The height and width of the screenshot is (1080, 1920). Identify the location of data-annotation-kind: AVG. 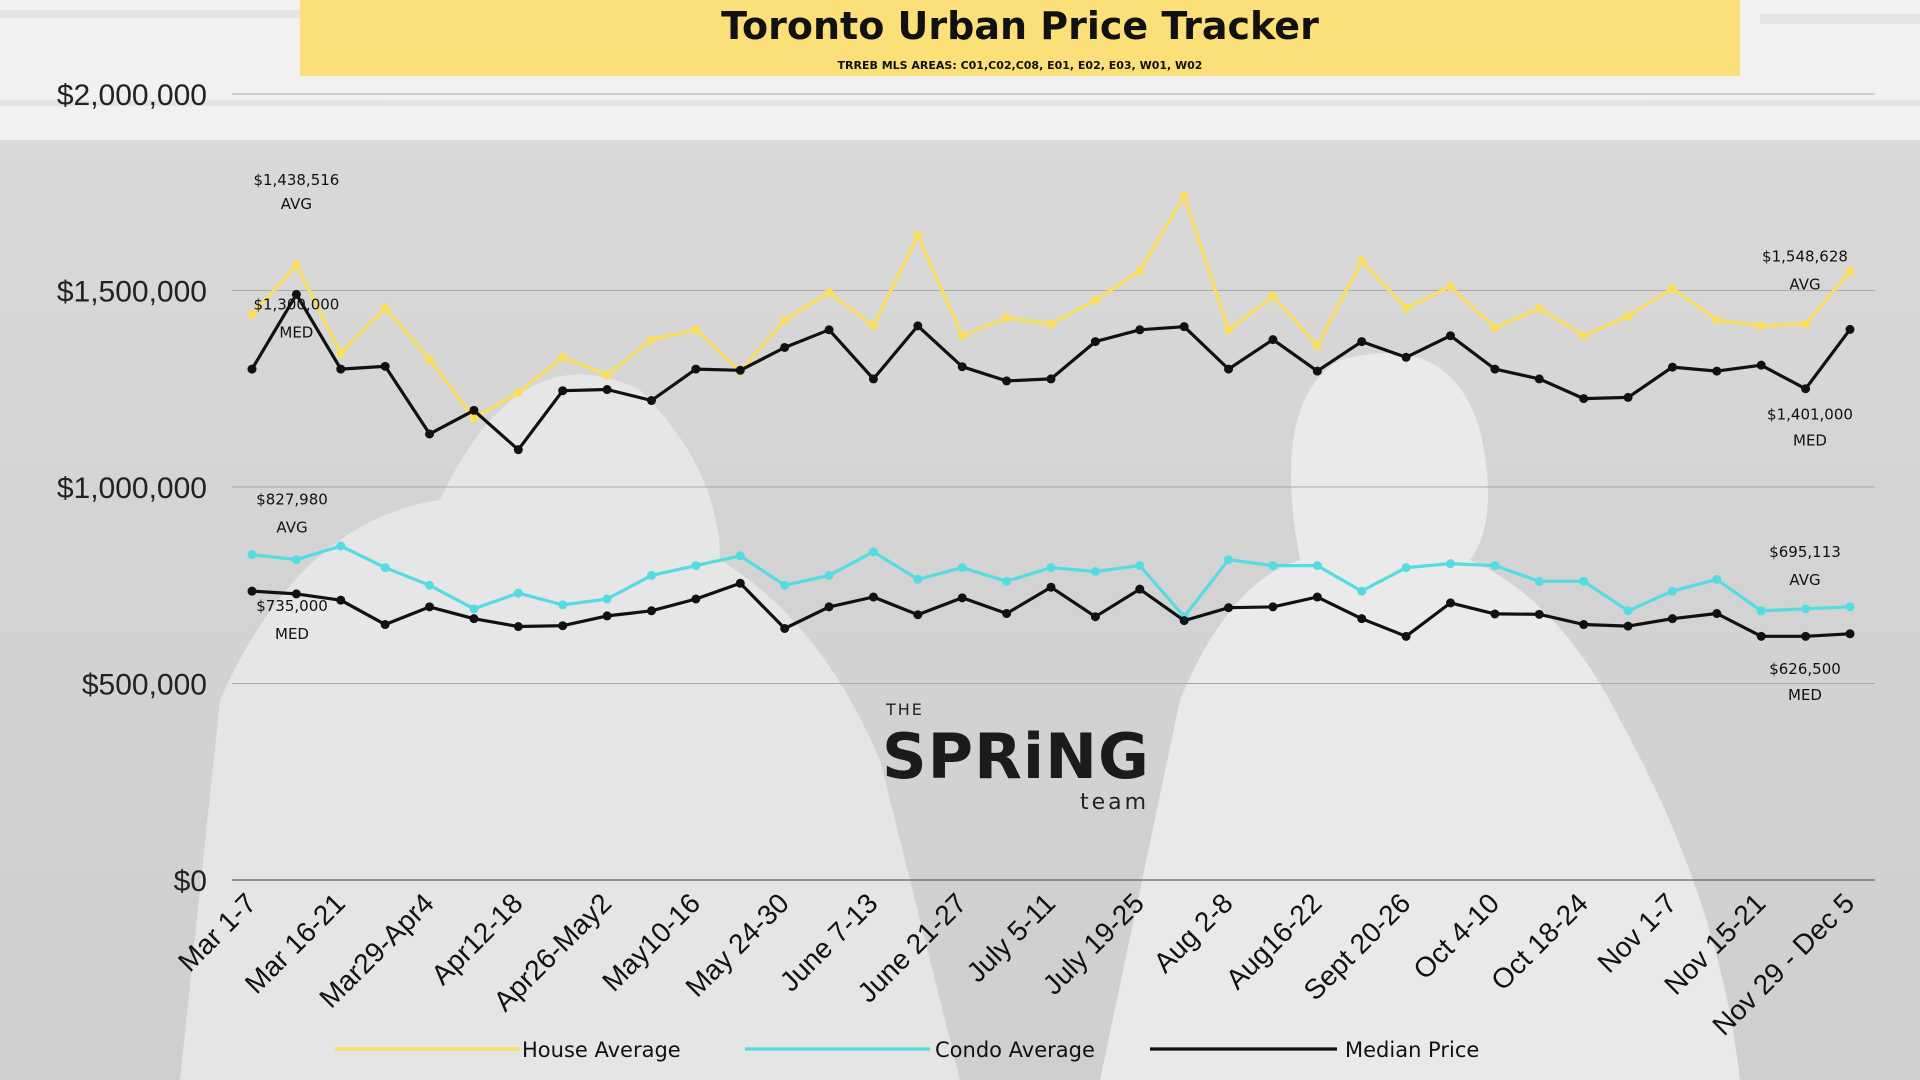
(1804, 580).